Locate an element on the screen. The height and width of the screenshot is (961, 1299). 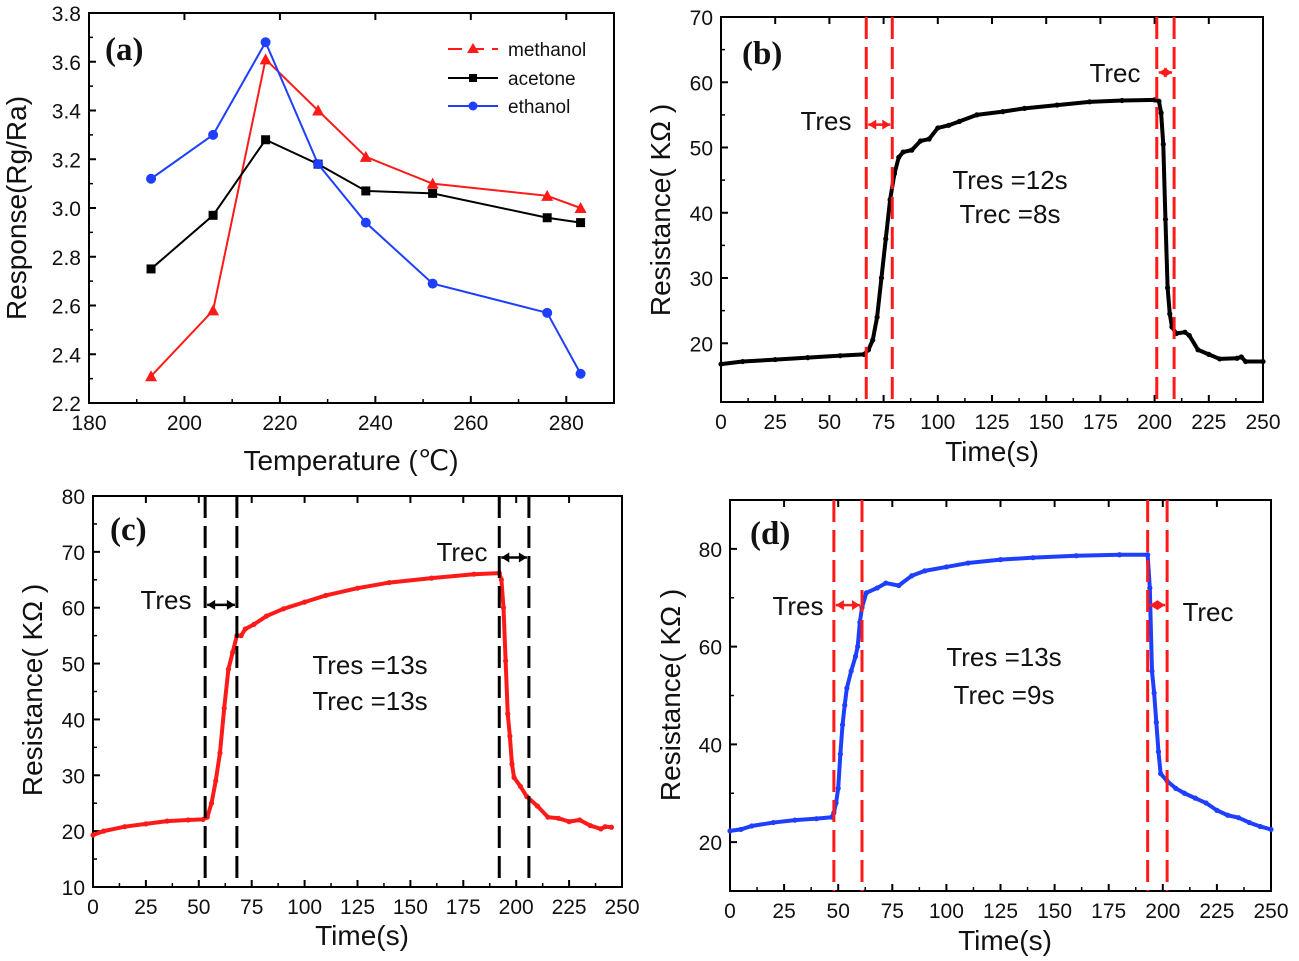
x-tick-label: 75 is located at coordinates (251, 907).